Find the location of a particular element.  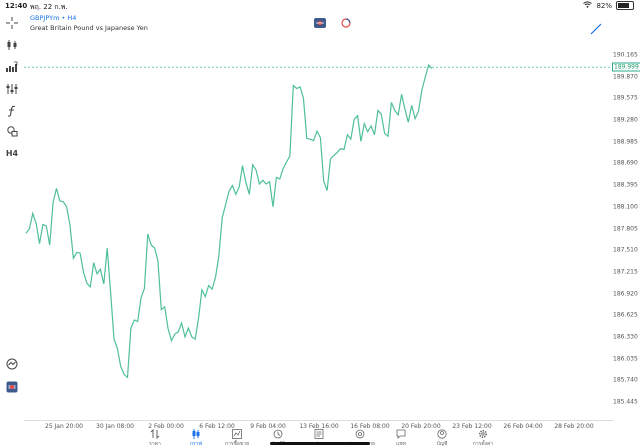

tab-news: ข่าว is located at coordinates (319, 438).